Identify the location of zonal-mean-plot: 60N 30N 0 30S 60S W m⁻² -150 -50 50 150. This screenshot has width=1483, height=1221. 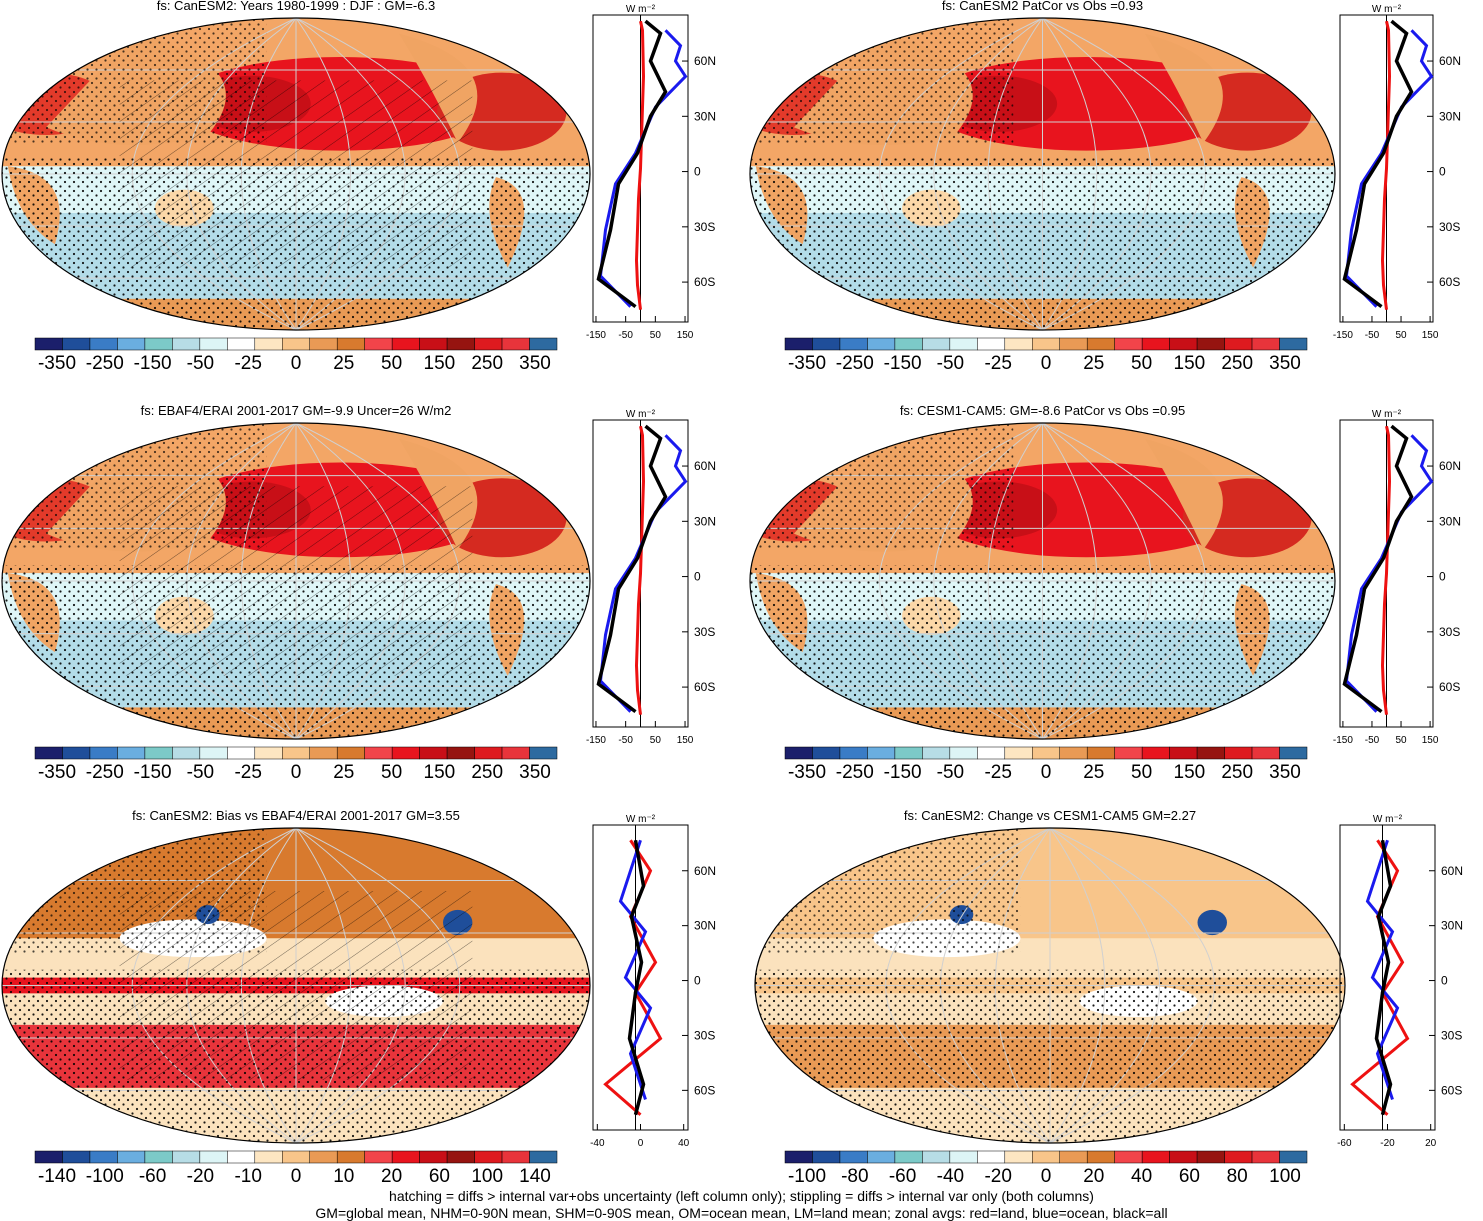
(1397, 172).